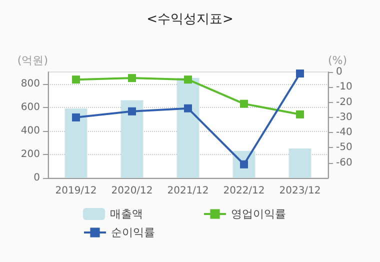 Image resolution: width=380 pixels, height=262 pixels. What do you see at coordinates (126, 214) in the screenshot?
I see `legend-label: 매출액` at bounding box center [126, 214].